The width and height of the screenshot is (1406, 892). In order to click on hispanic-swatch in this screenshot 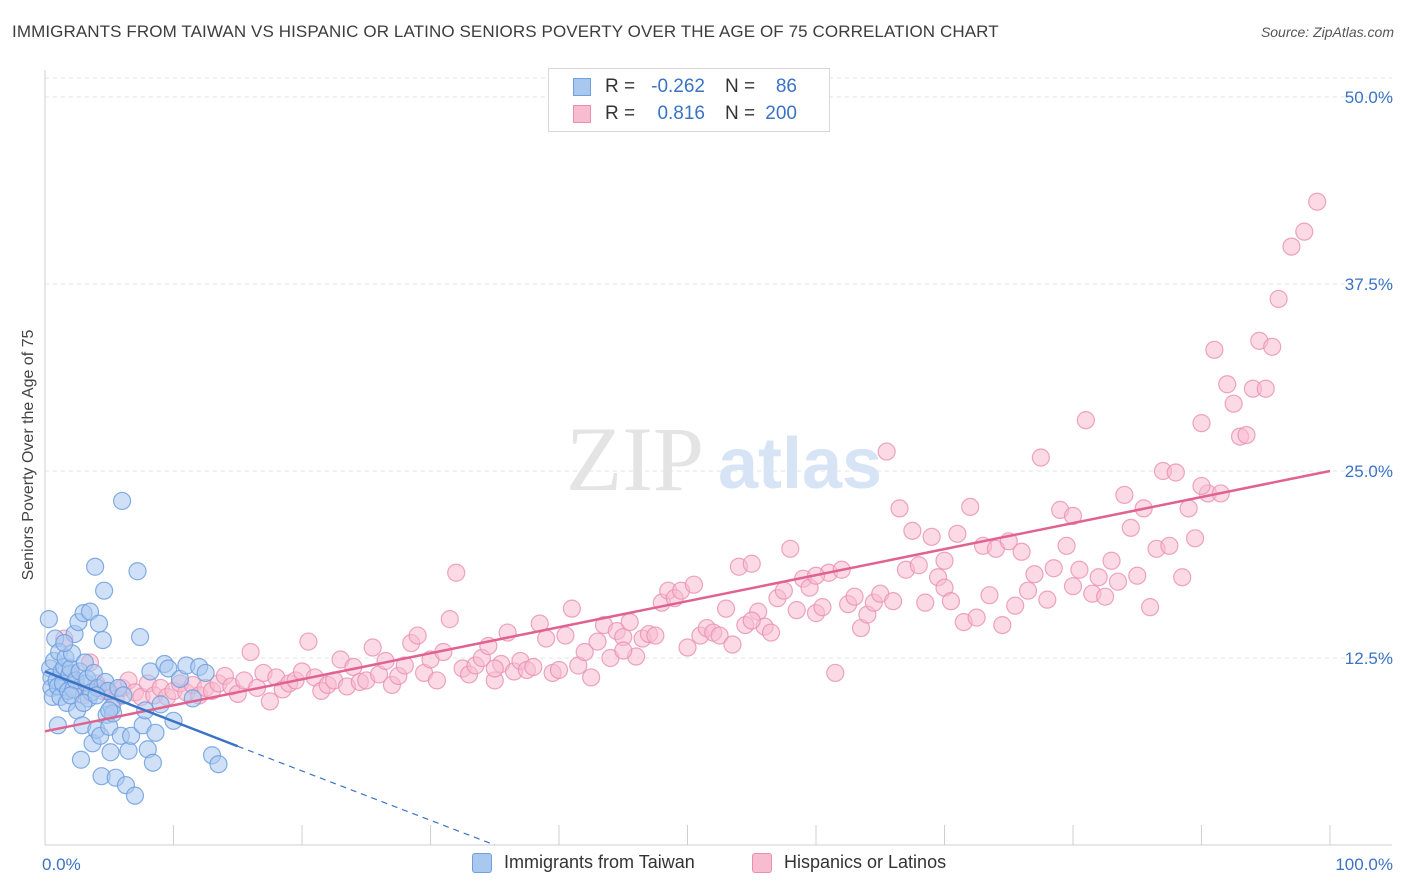, I will do `click(582, 114)`.